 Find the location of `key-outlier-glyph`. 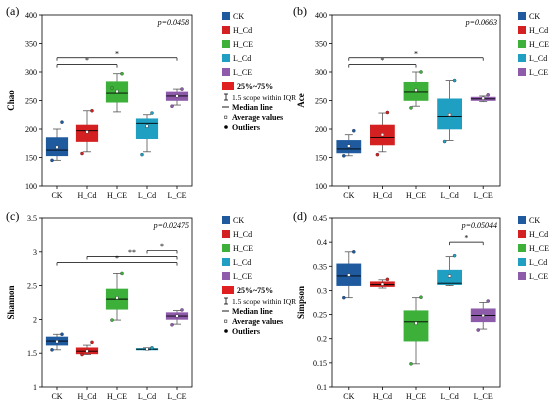

key-outlier-glyph is located at coordinates (226, 127).